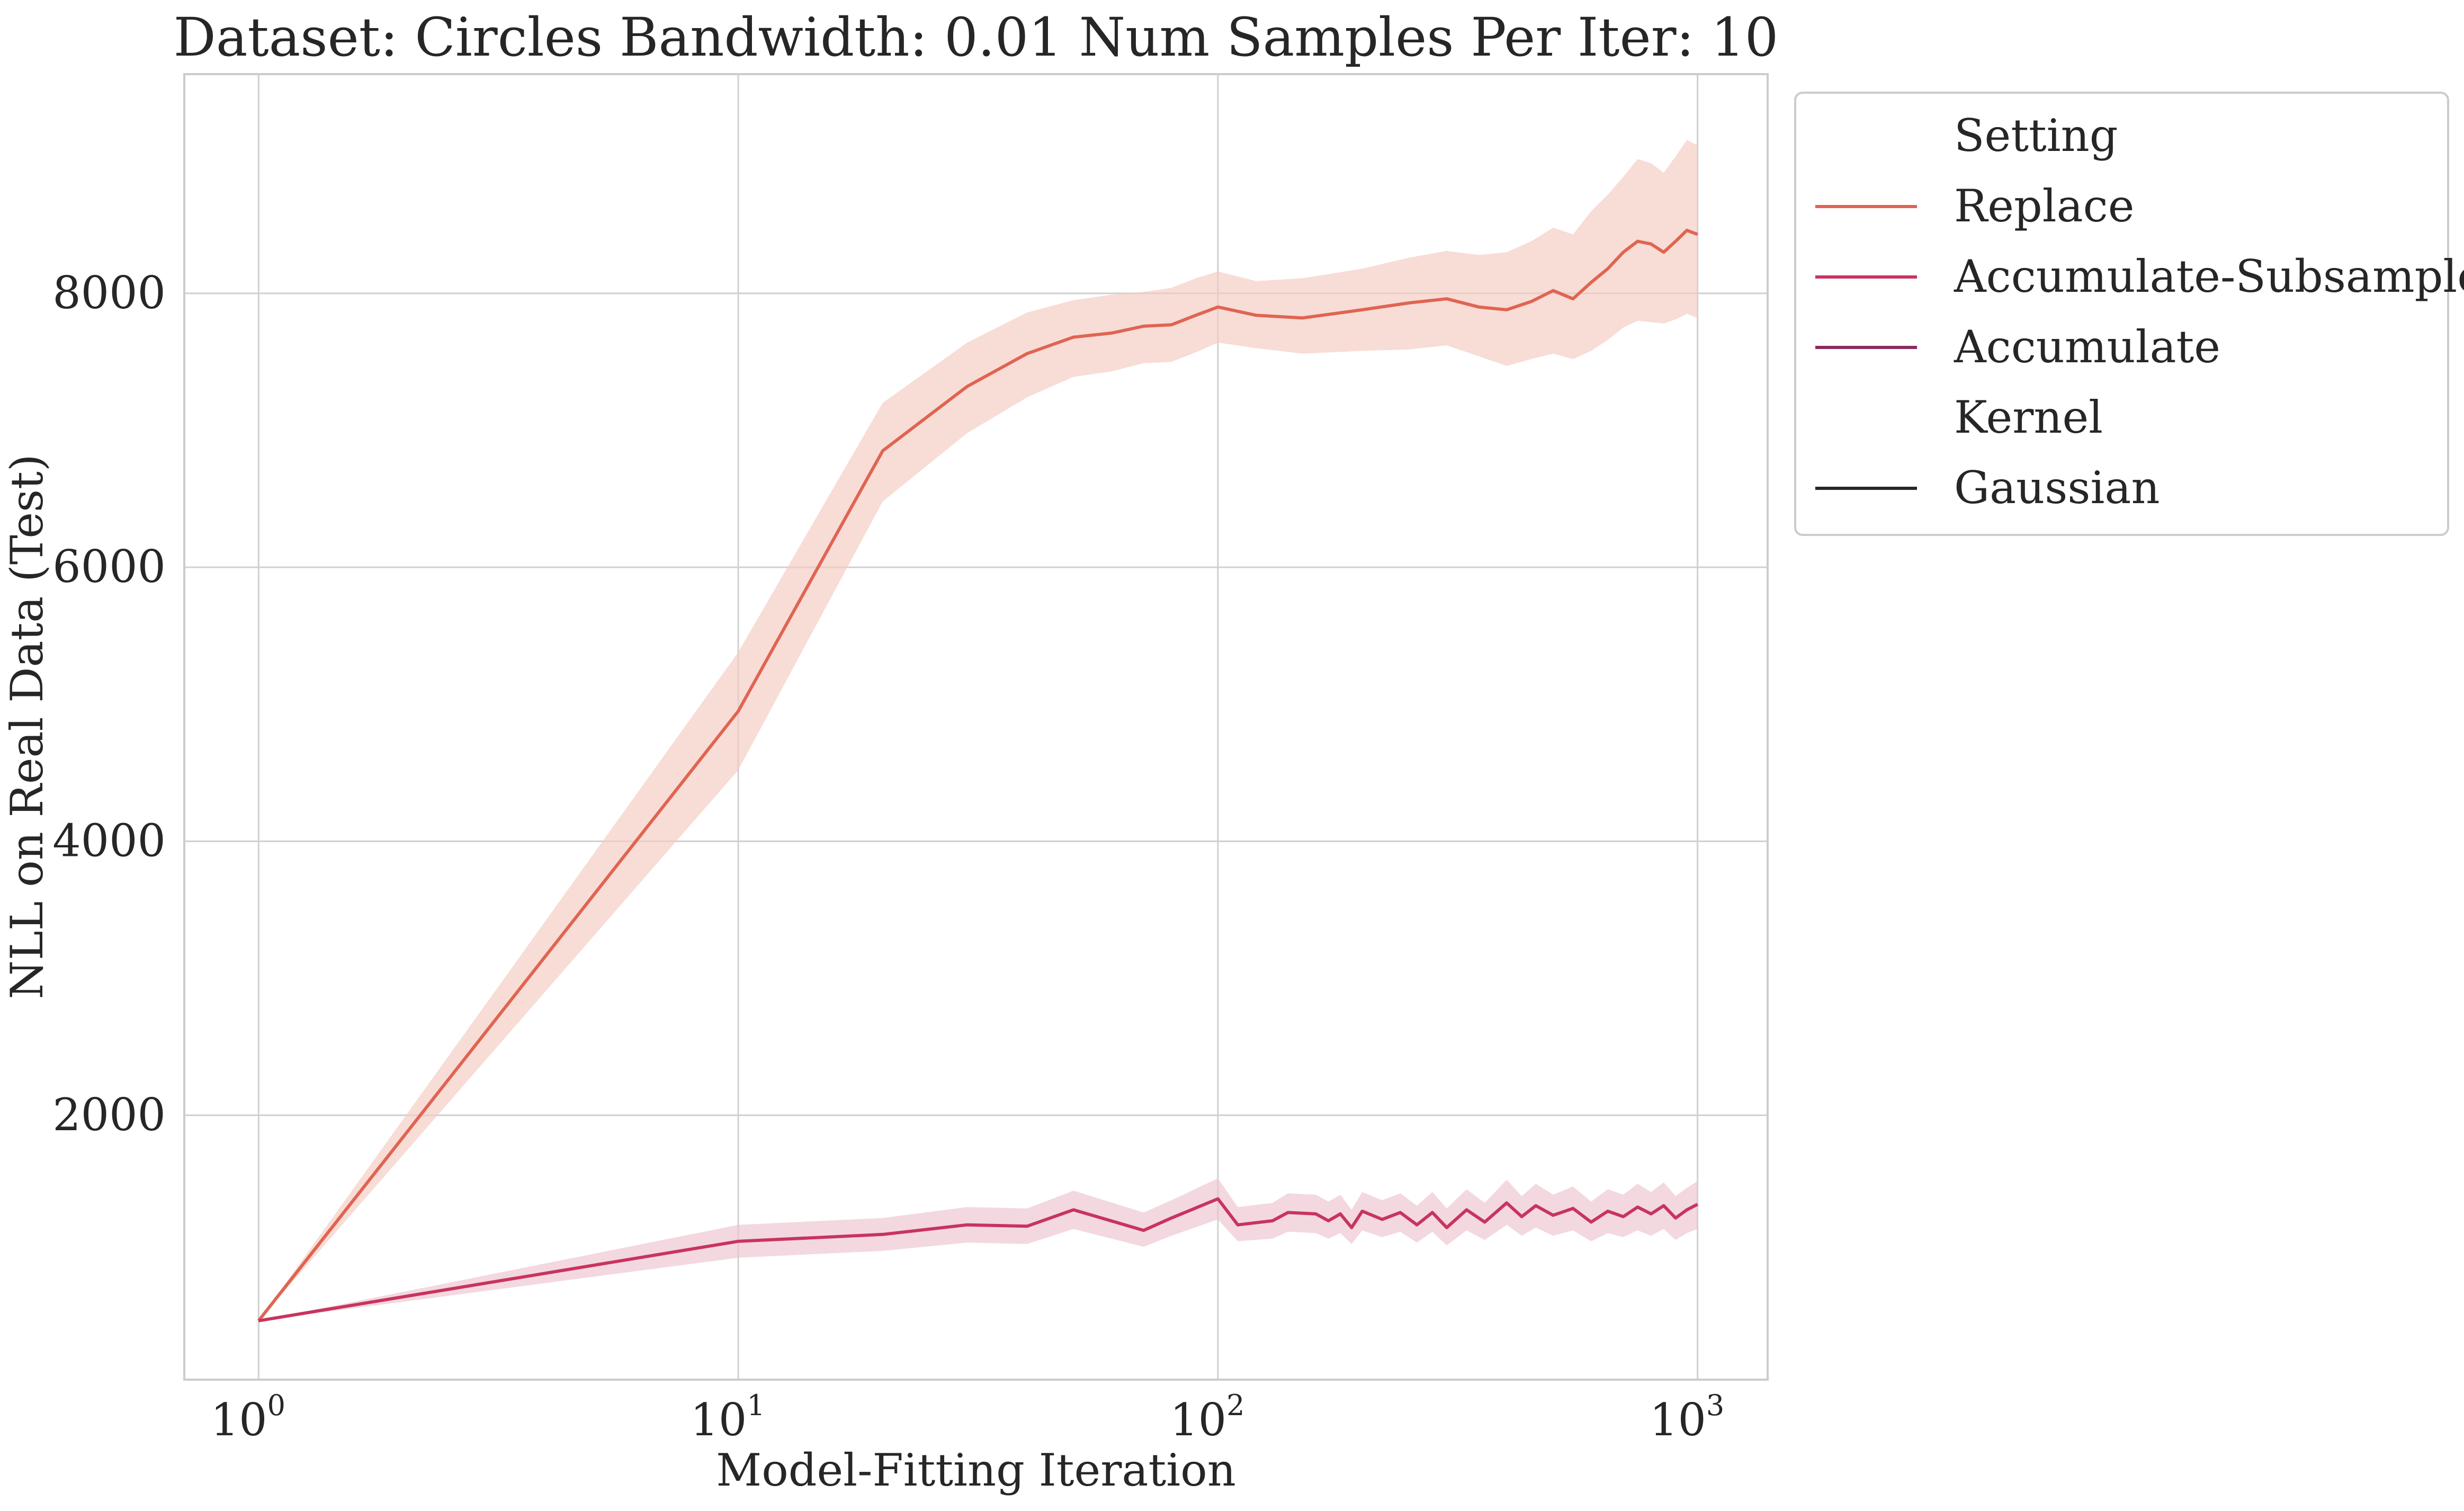 The height and width of the screenshot is (1511, 2464). Describe the element at coordinates (727, 1417) in the screenshot. I see `x-tick-label-1: 10¹` at that location.